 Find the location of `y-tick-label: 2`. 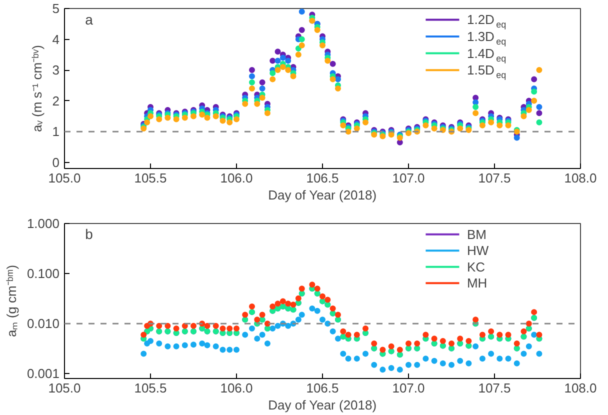

y-tick-label: 2 is located at coordinates (56, 100).